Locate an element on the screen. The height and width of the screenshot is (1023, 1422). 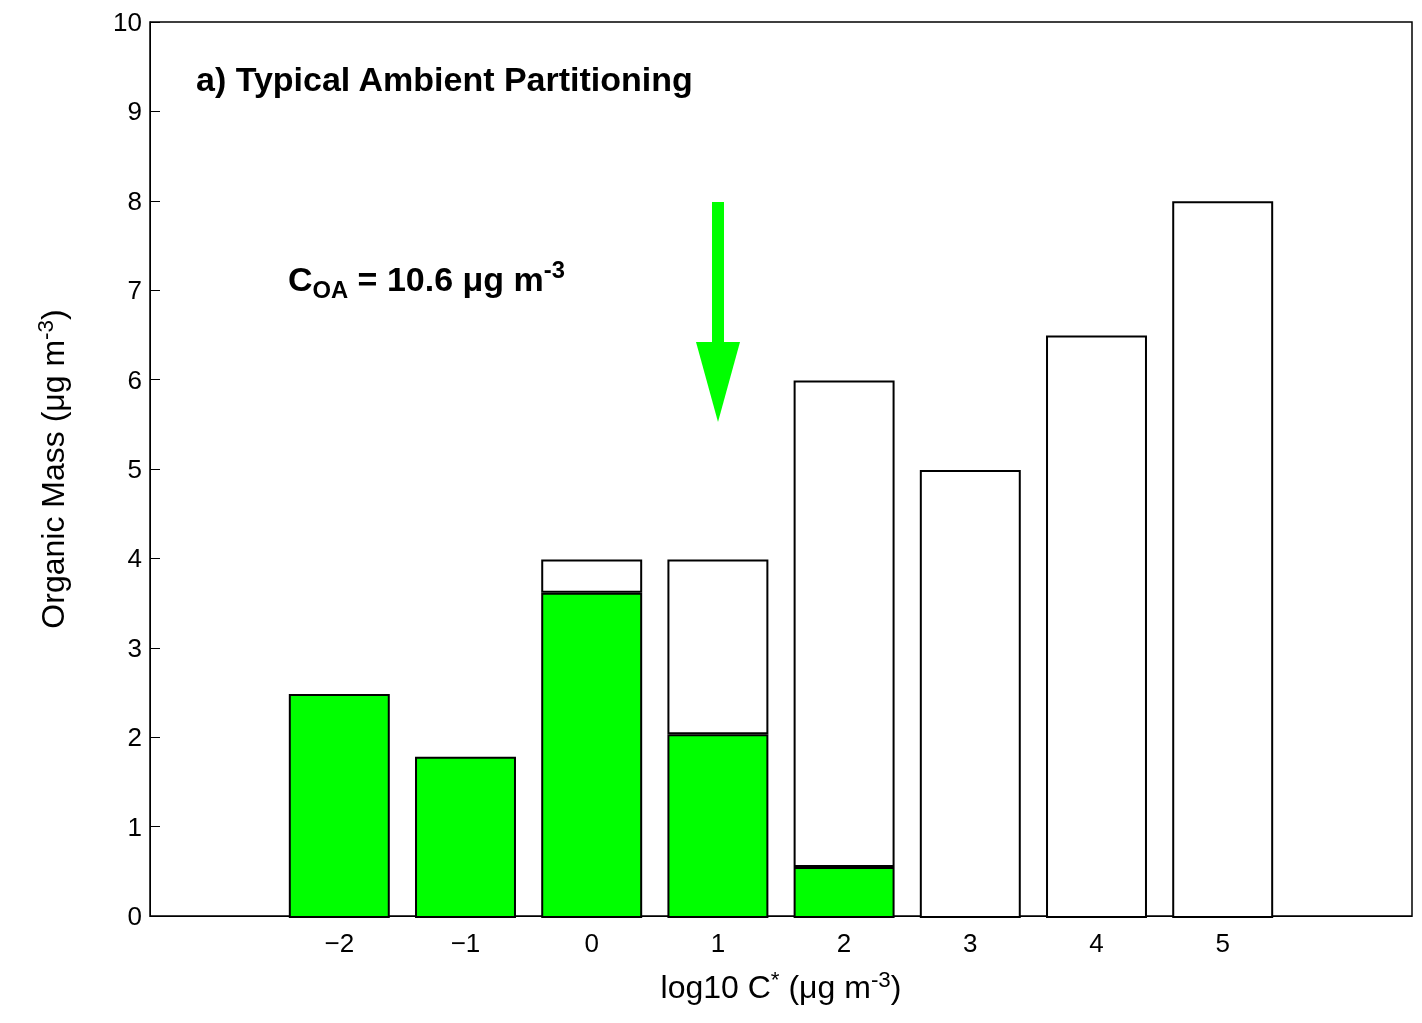
y-tick-label: 5 is located at coordinates (134, 469).